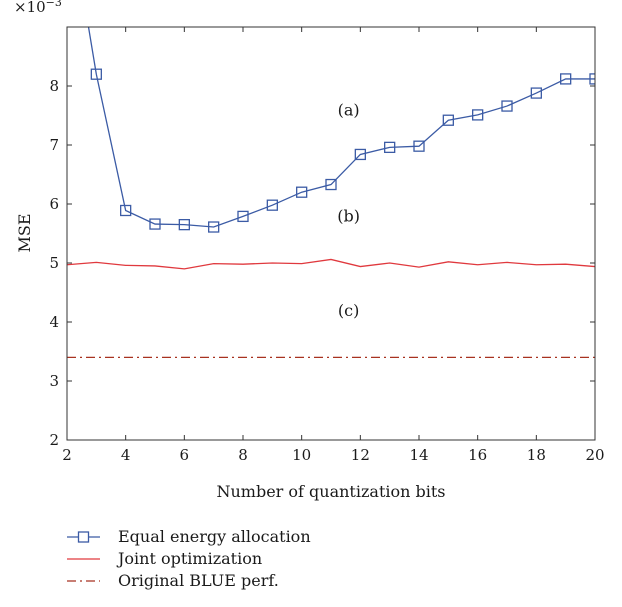 The height and width of the screenshot is (607, 622). I want to click on x-tick-label: 20, so click(594, 455).